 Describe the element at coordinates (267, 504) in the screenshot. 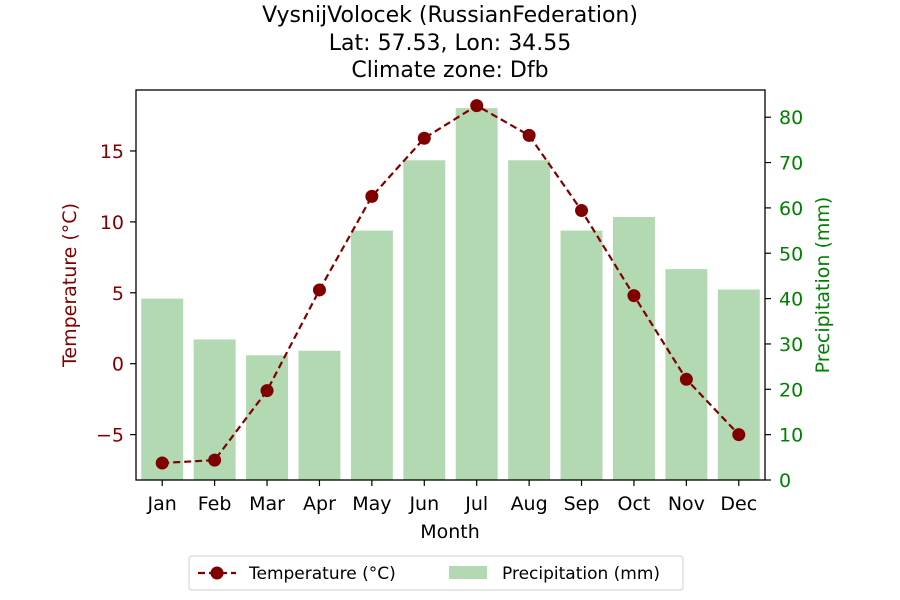

I see `x-tick-label-mar: Mar` at that location.